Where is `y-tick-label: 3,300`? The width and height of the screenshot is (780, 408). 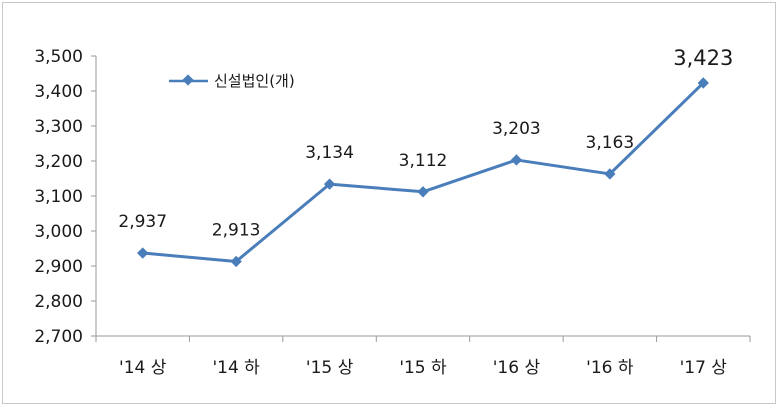 y-tick-label: 3,300 is located at coordinates (58, 127).